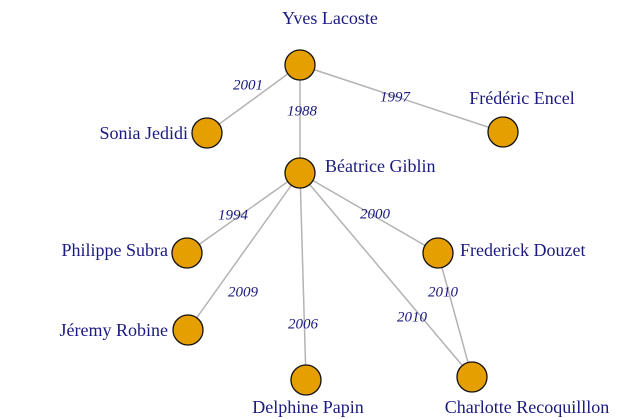 The height and width of the screenshot is (419, 633). Describe the element at coordinates (380, 166) in the screenshot. I see `node-label: Béatrice Giblin` at that location.